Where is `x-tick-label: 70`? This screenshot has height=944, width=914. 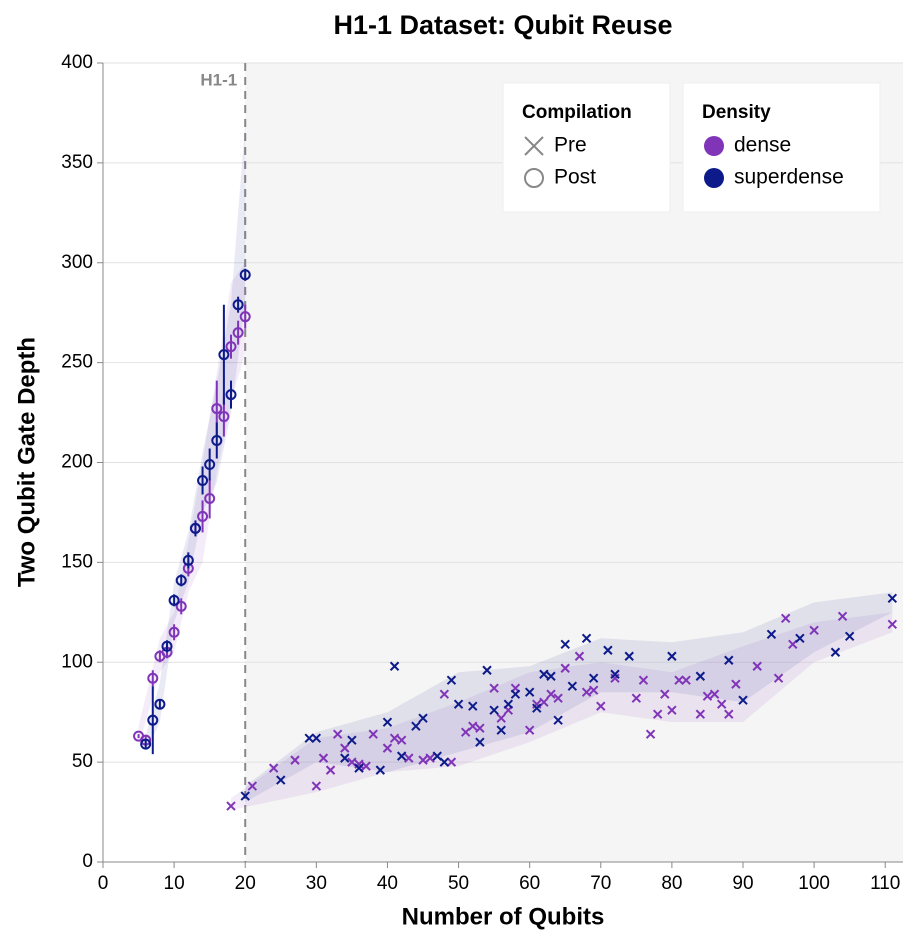
x-tick-label: 70 is located at coordinates (600, 883).